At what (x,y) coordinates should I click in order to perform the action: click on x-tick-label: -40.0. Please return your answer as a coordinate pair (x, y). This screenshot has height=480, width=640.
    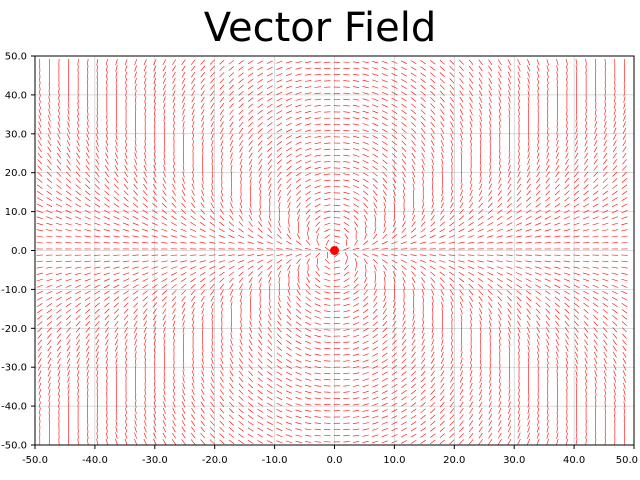
    Looking at the image, I should click on (95, 460).